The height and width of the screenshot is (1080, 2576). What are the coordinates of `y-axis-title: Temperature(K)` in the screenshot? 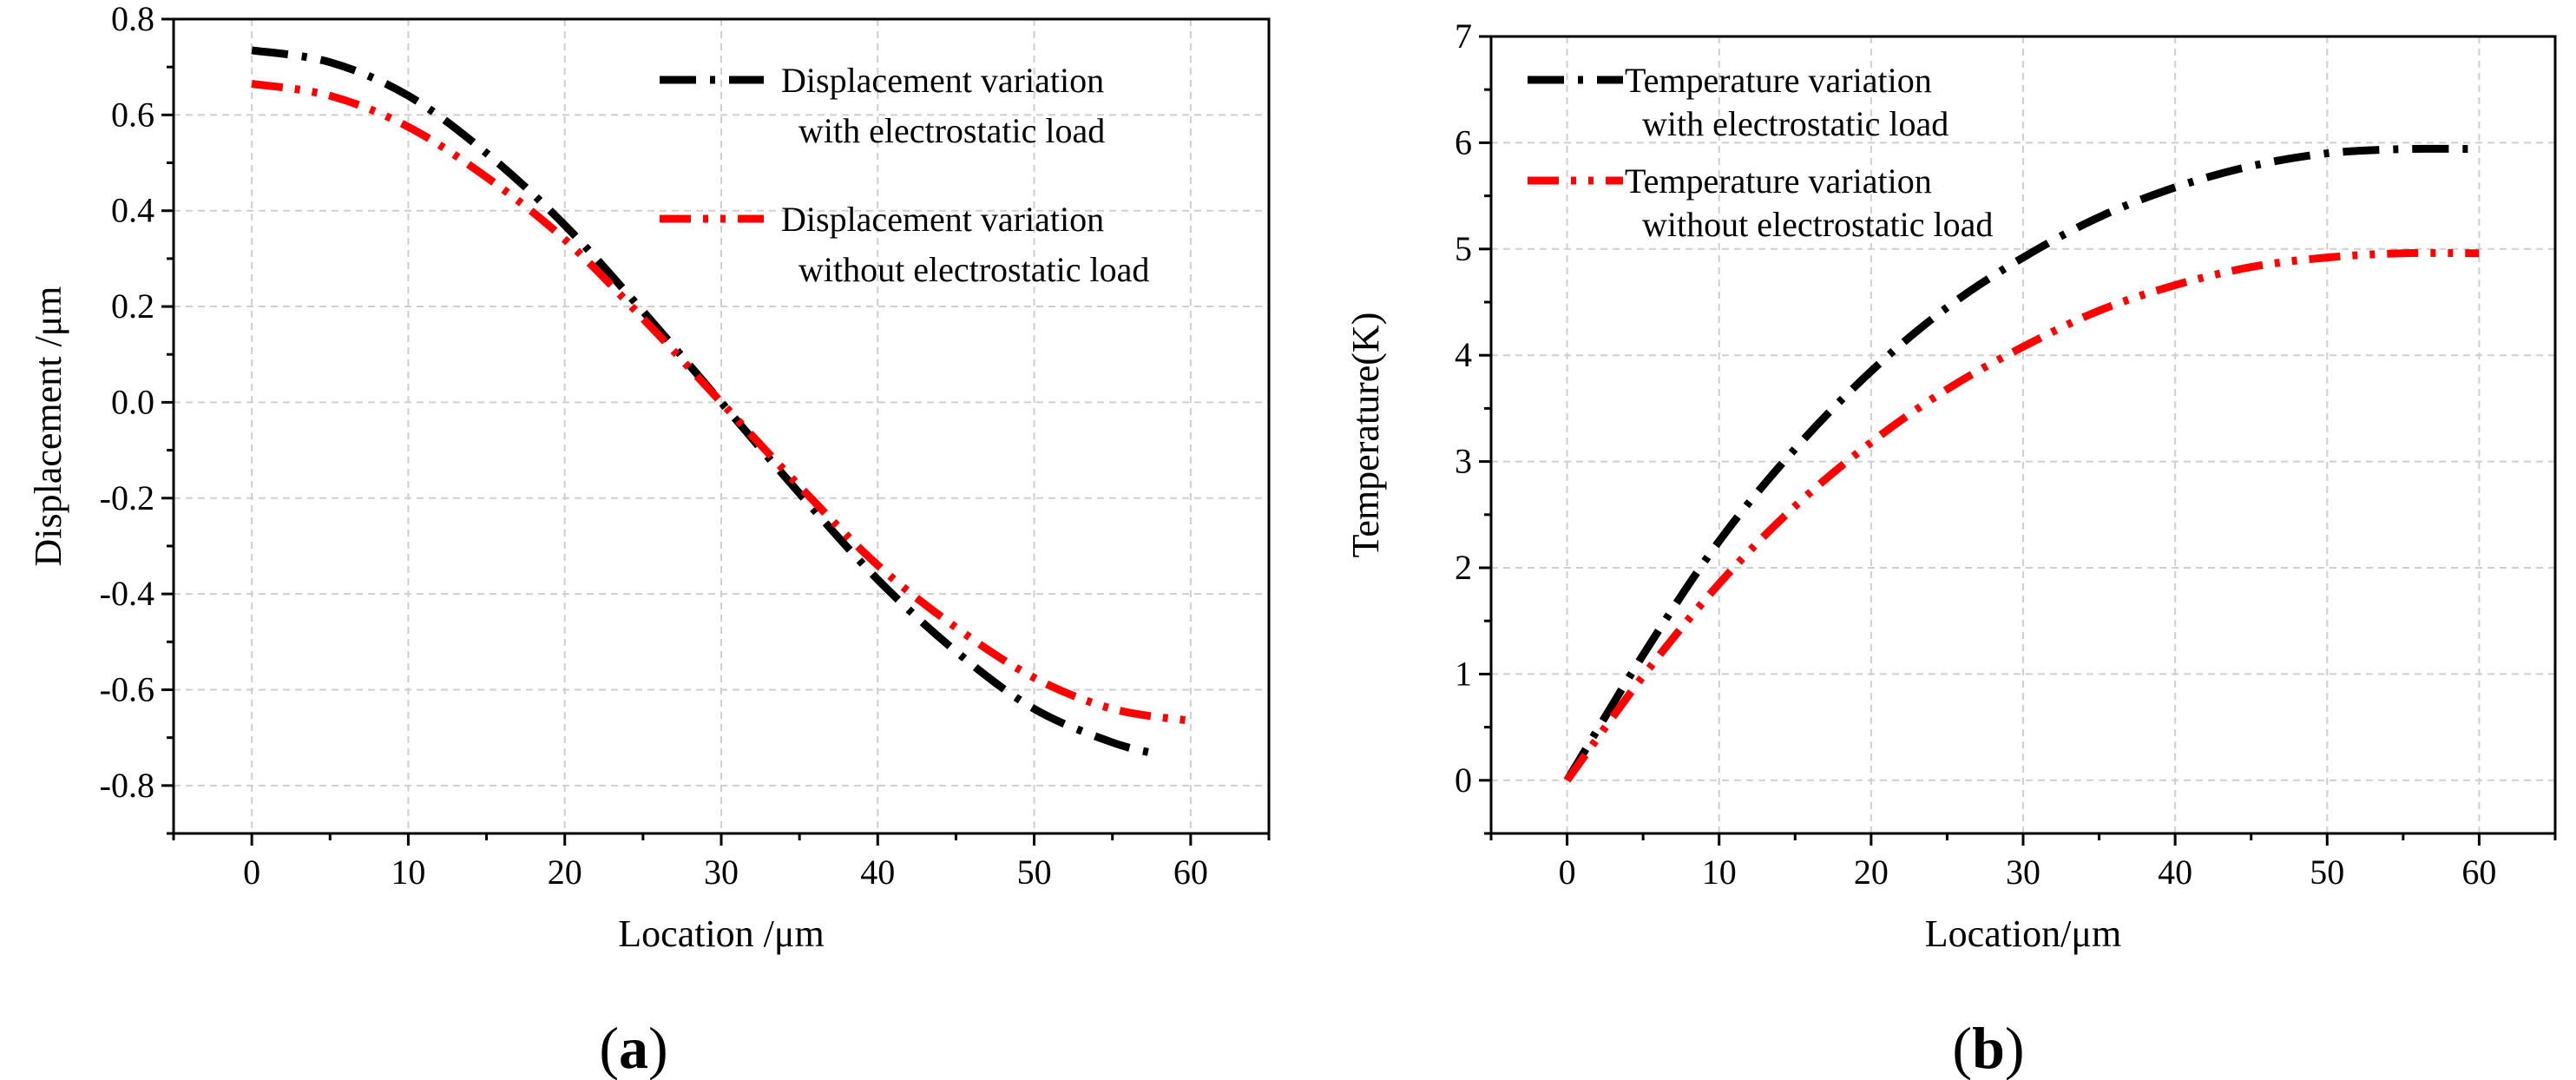 It's located at (1365, 435).